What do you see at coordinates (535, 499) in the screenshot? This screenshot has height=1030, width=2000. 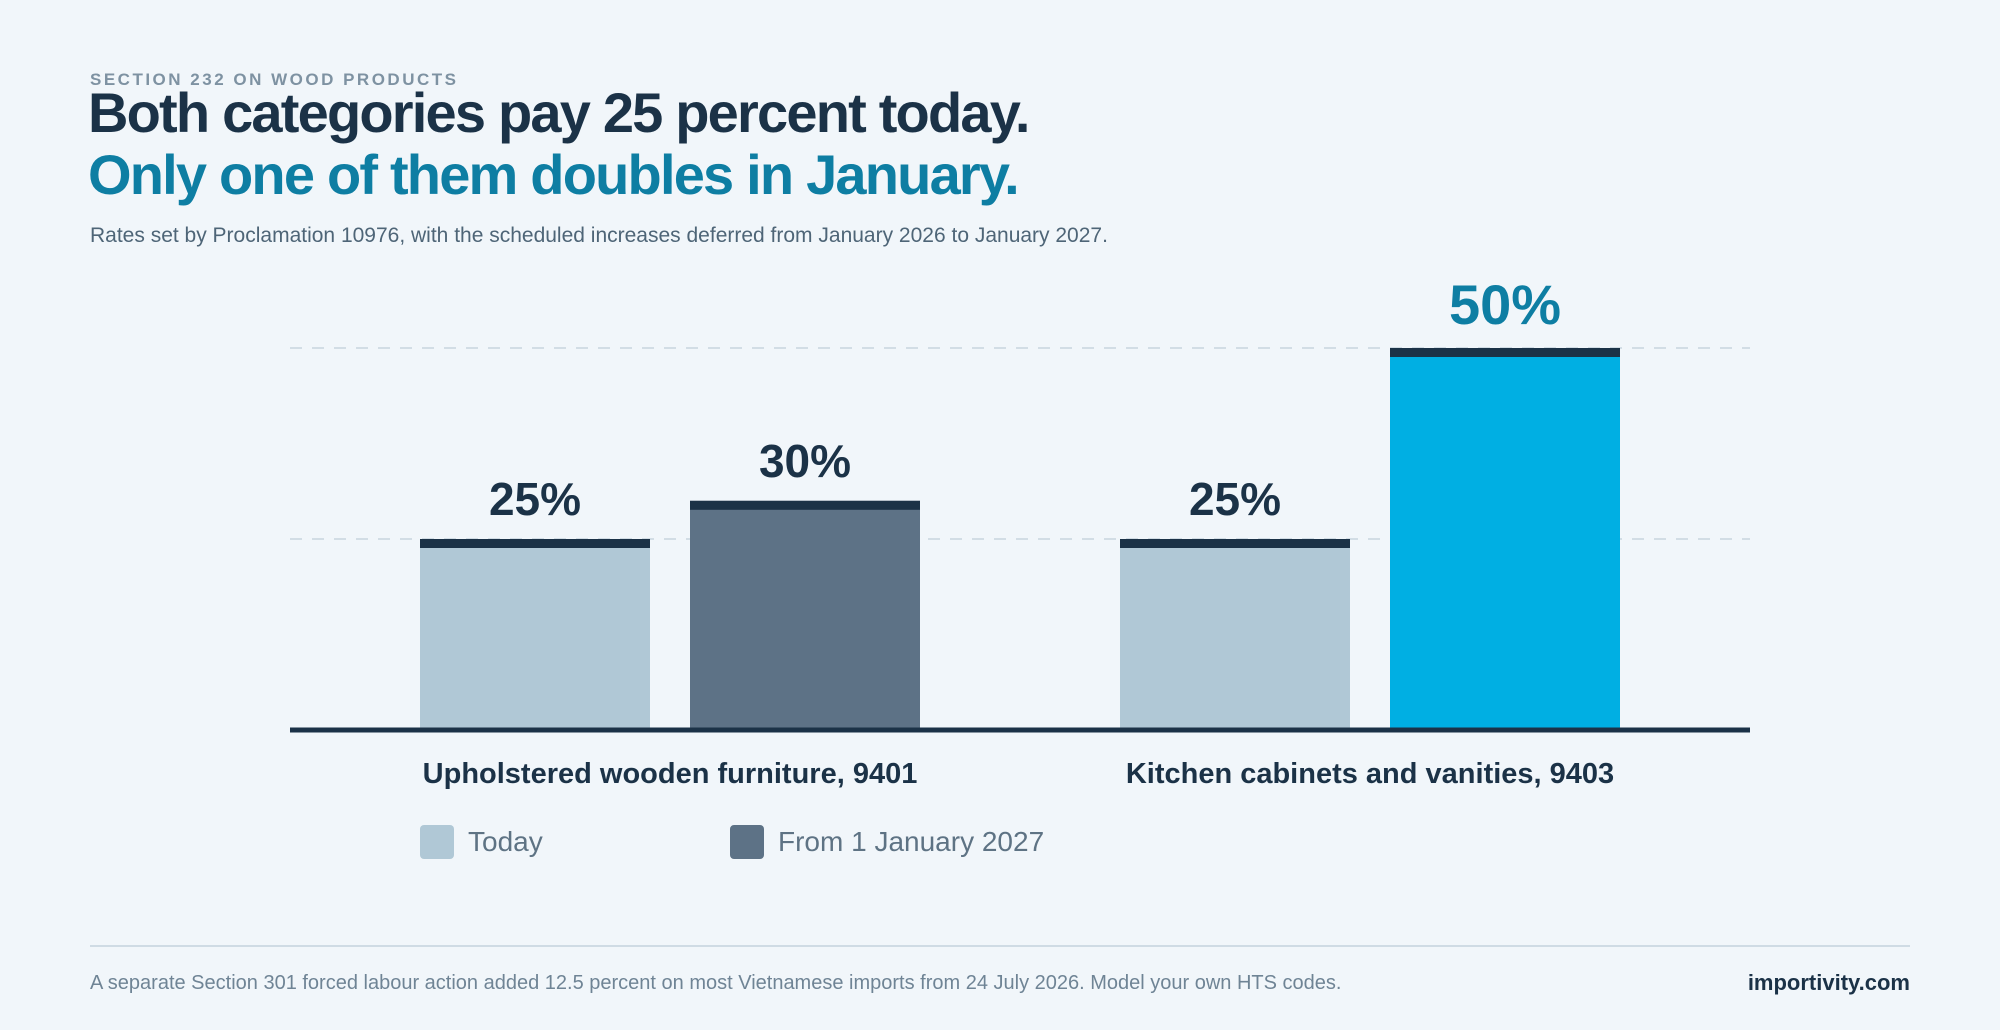 I see `data-label-9401-today: 25%` at bounding box center [535, 499].